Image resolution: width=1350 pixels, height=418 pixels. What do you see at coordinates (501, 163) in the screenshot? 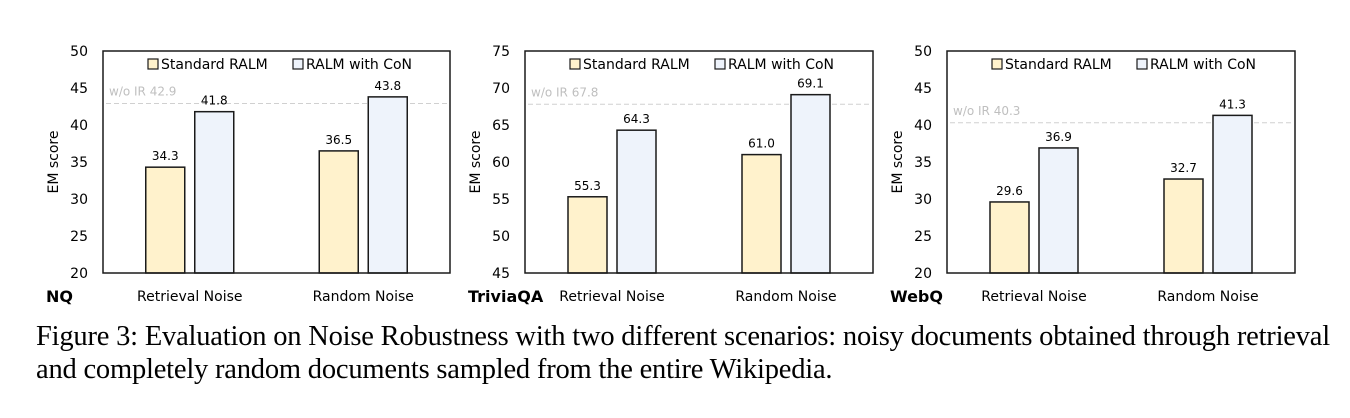
I see `y-tick-label: 60` at bounding box center [501, 163].